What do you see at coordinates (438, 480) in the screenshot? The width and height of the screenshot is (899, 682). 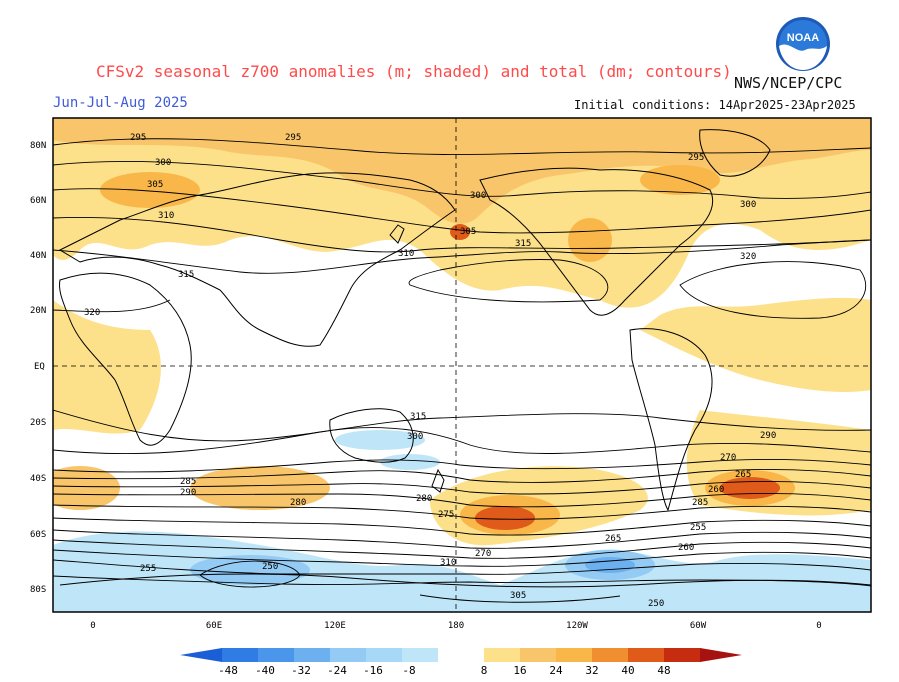 I see `new-zealand-outline` at bounding box center [438, 480].